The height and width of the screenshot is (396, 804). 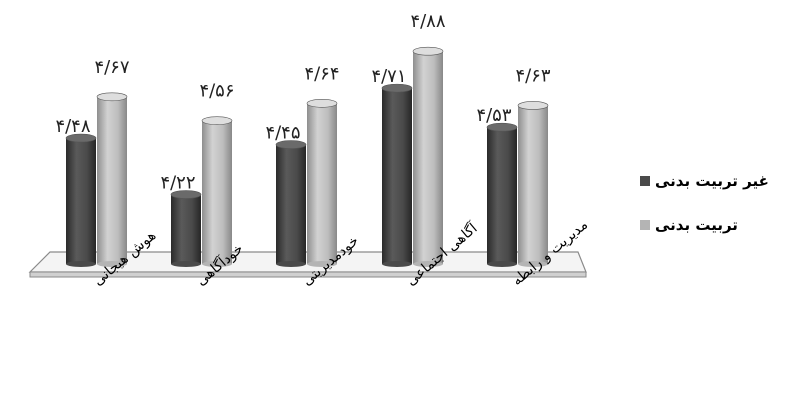 I want to click on floor-front, so click(x=308, y=274).